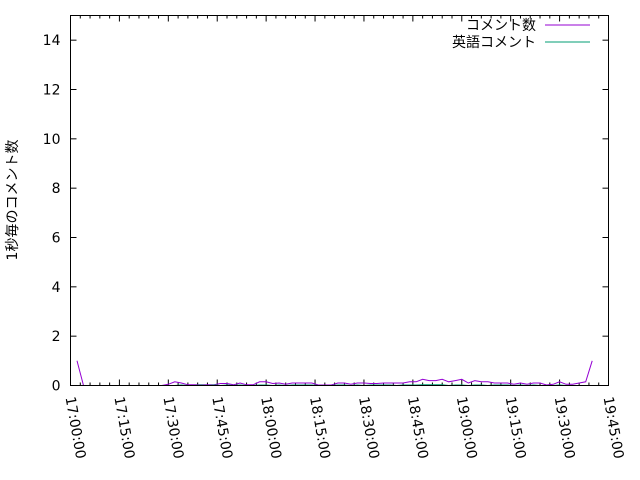  I want to click on y-tick-label: 0, so click(56, 387).